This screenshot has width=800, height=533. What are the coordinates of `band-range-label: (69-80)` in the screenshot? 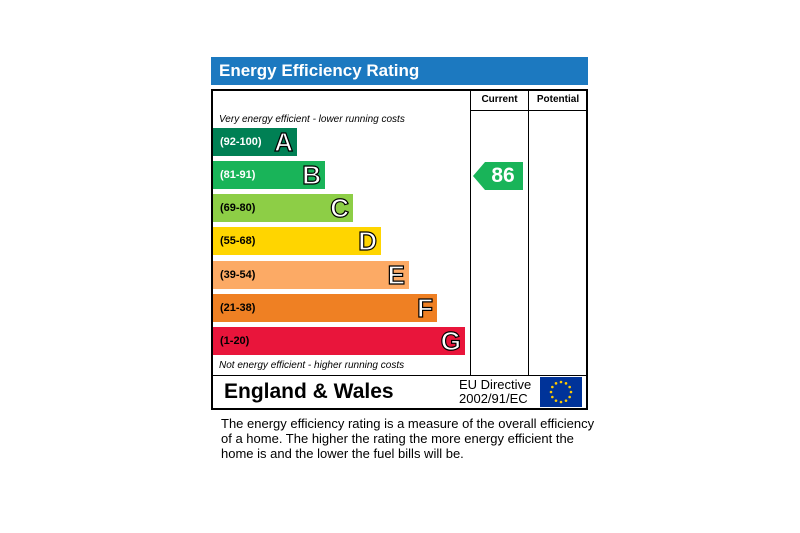 It's located at (238, 208).